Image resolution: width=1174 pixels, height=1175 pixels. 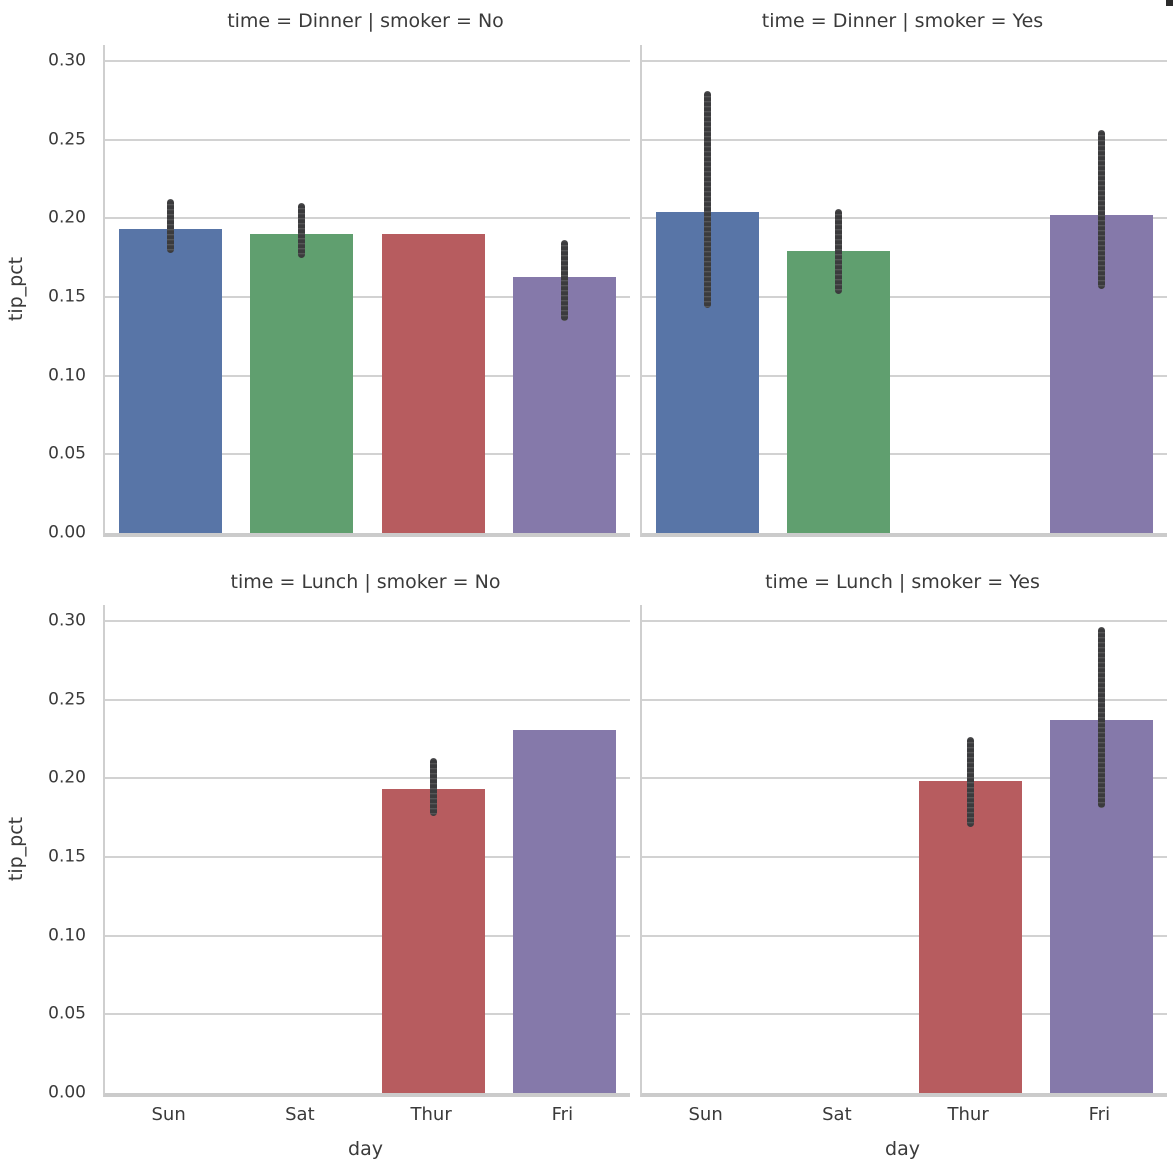 What do you see at coordinates (365, 1149) in the screenshot?
I see `x-axis-label-left: day` at bounding box center [365, 1149].